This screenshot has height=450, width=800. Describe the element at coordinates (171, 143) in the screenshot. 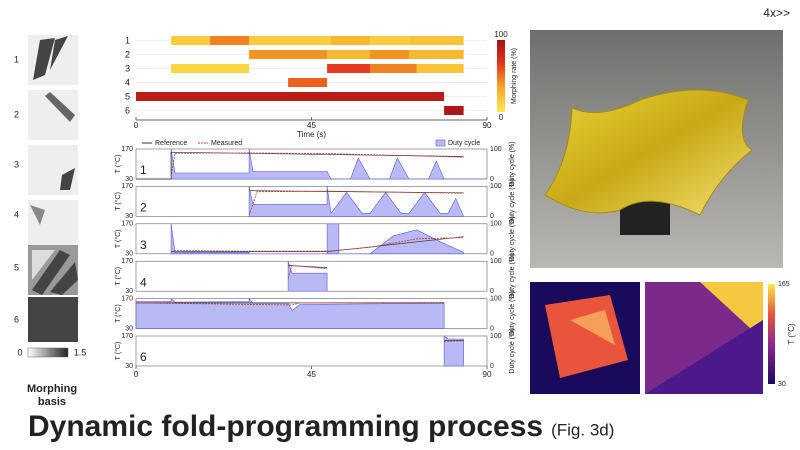

I see `legend-entry: Reference` at that location.